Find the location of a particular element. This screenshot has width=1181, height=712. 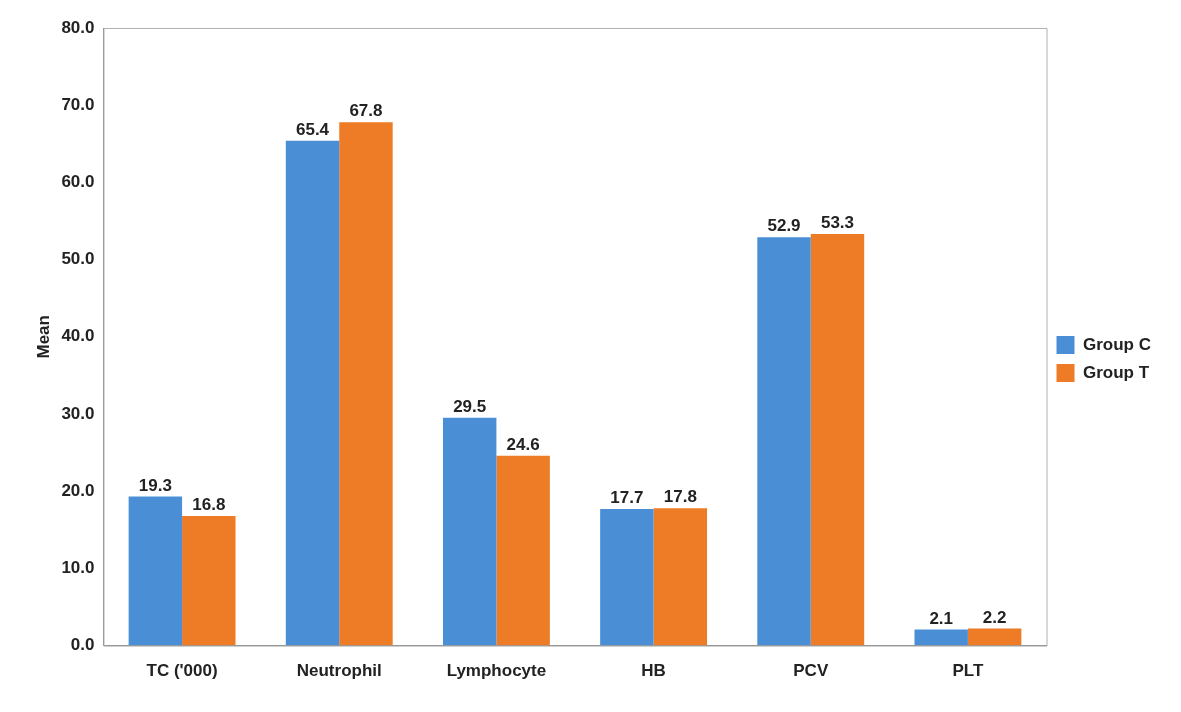

x-tick-label: PCV is located at coordinates (811, 671).